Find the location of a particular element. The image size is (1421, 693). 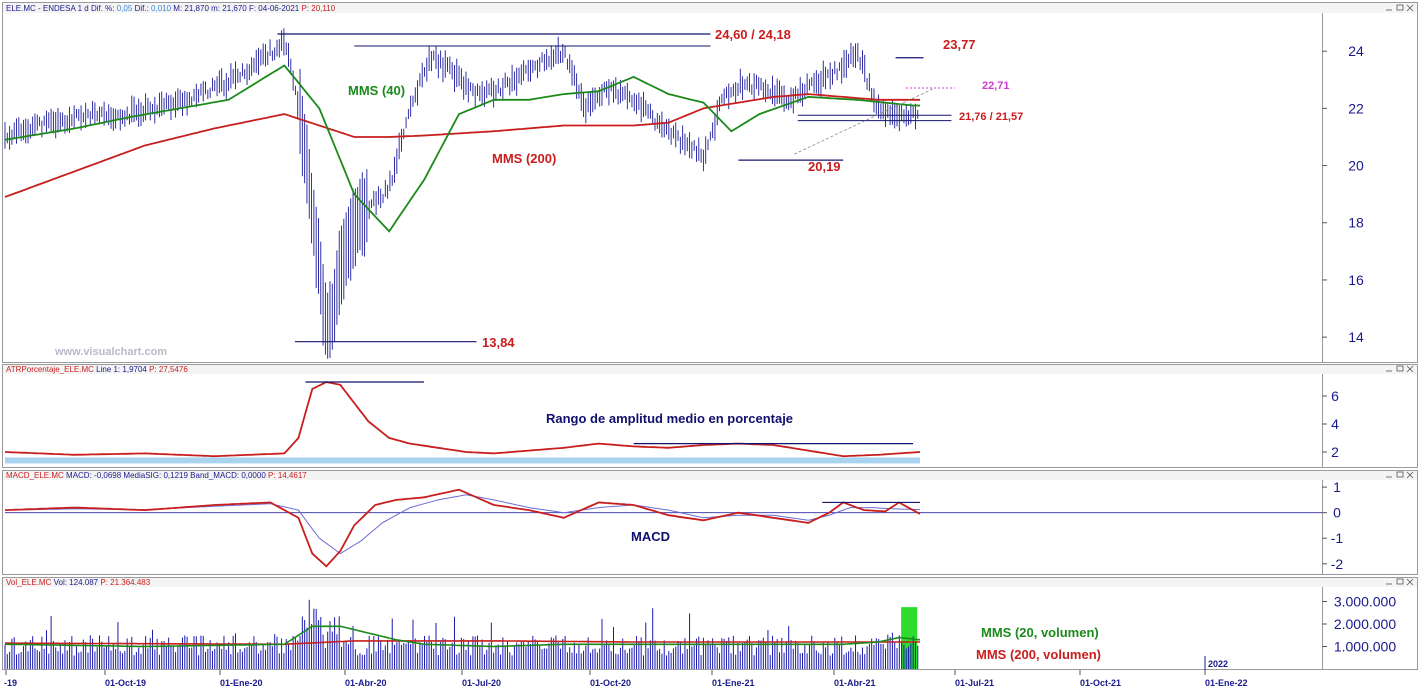

label-mms200: MMS (200) is located at coordinates (524, 158).